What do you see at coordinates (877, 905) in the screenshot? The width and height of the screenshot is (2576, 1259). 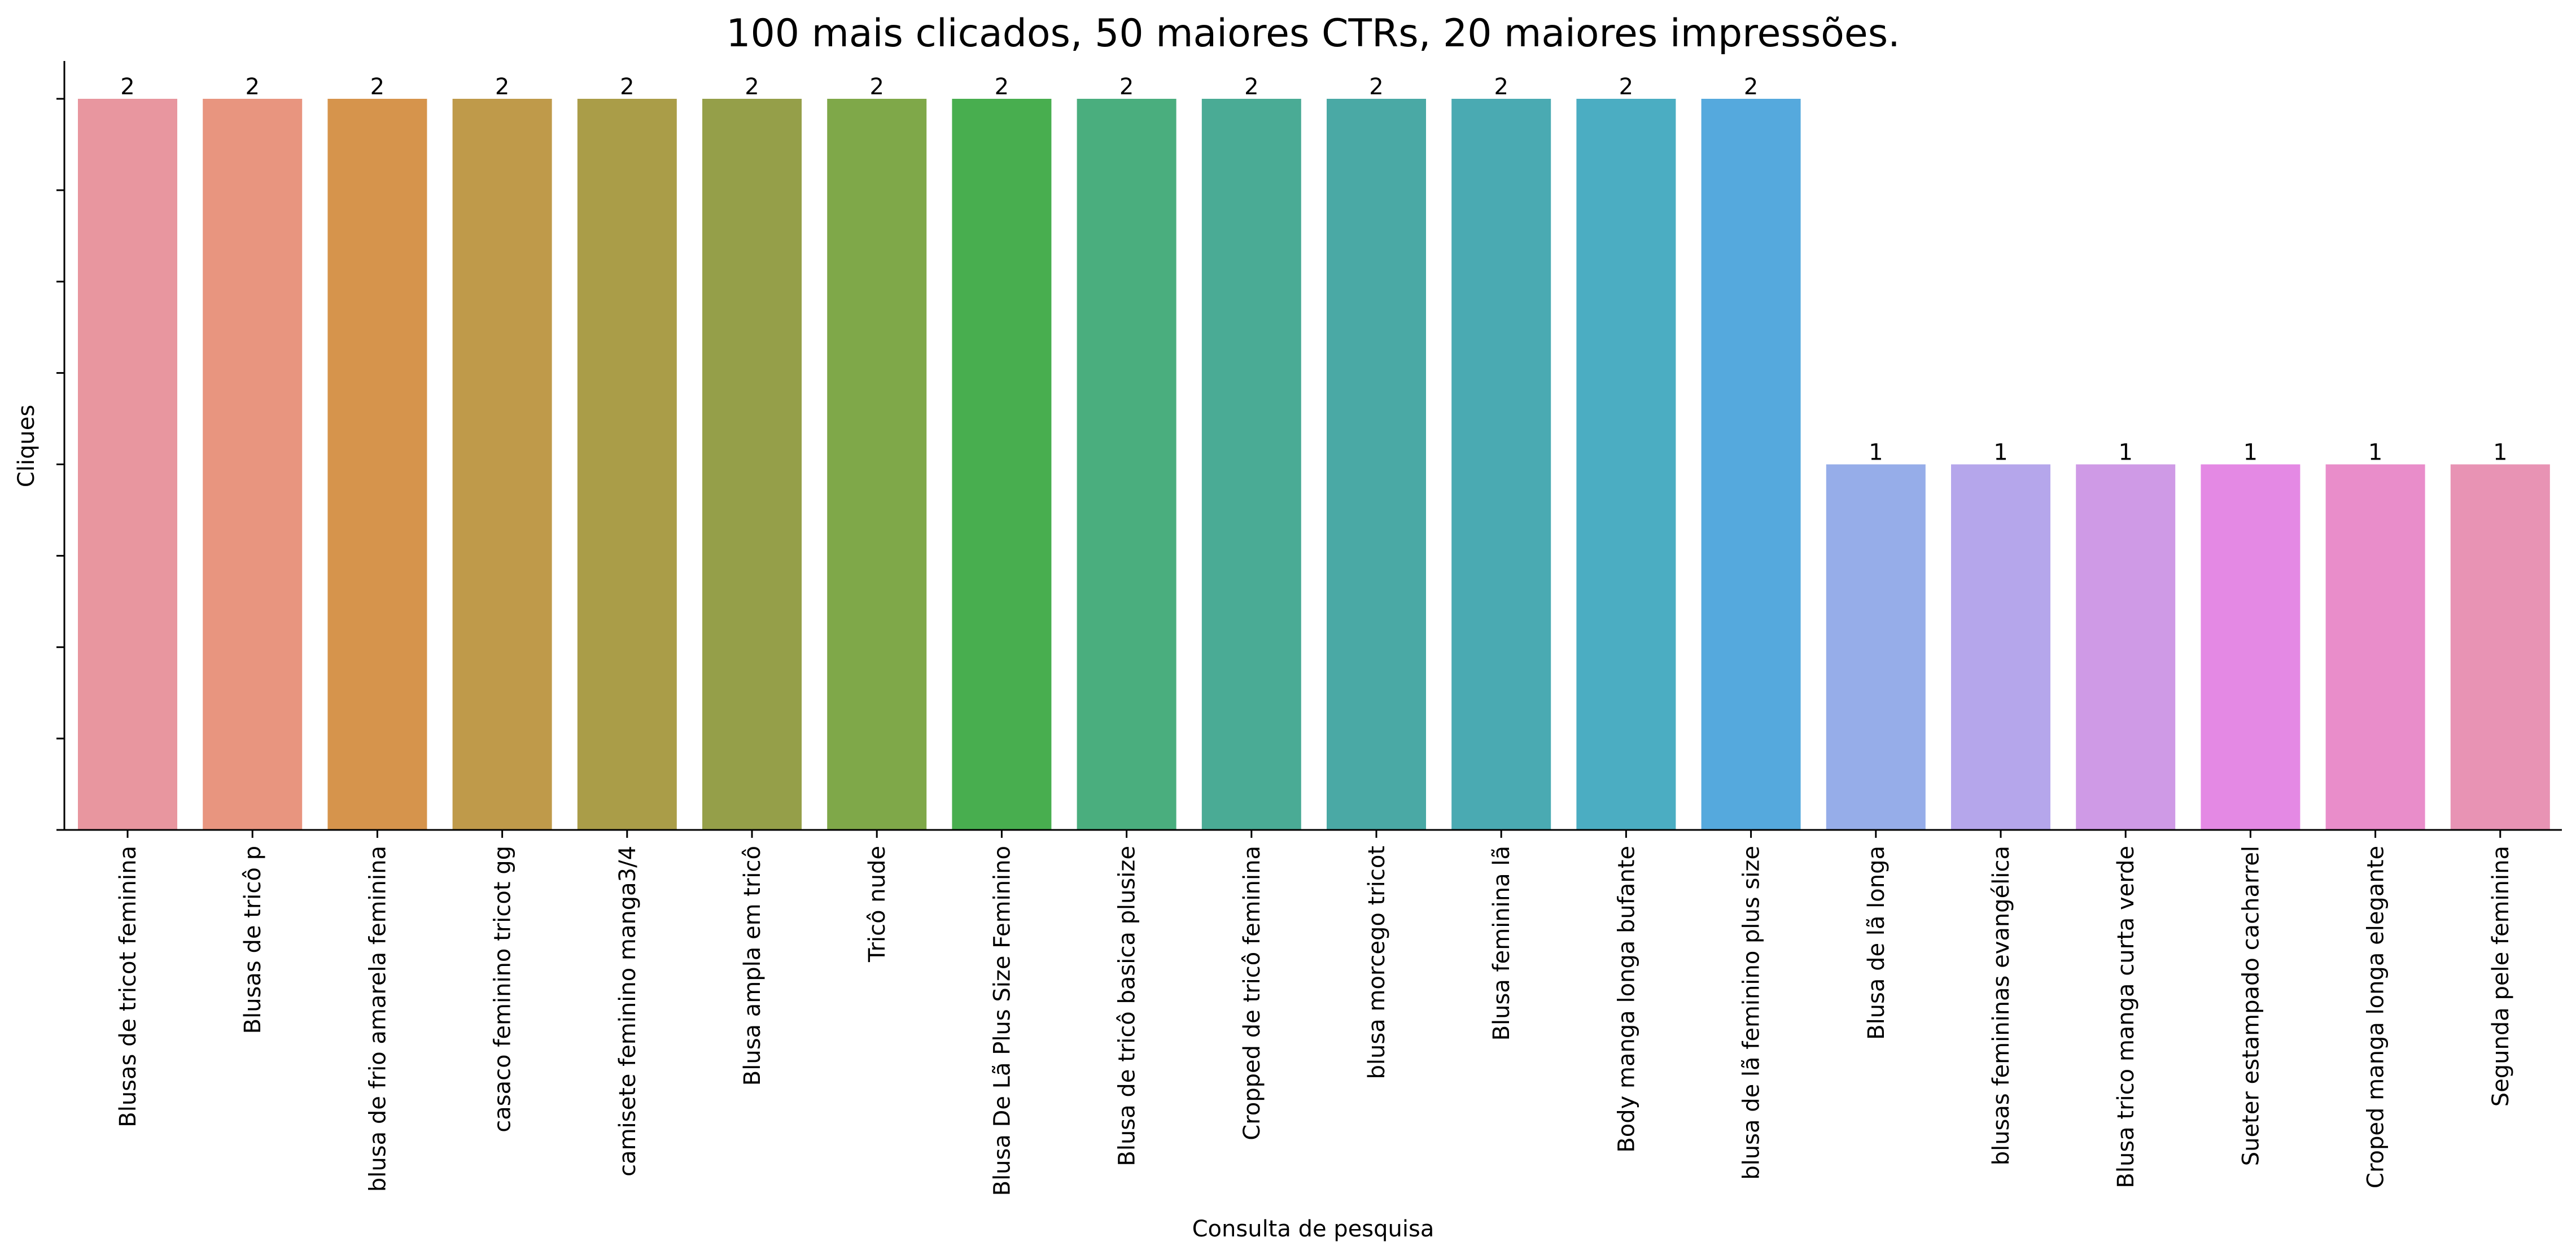 I see `x-tick-label: Tricô nude` at bounding box center [877, 905].